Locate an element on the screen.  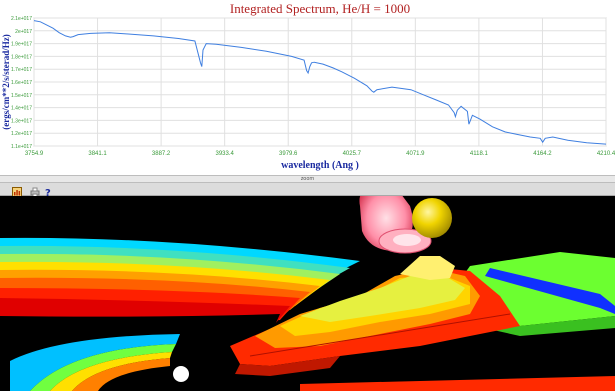
x-tick-label: 3979.6 is located at coordinates (288, 154).